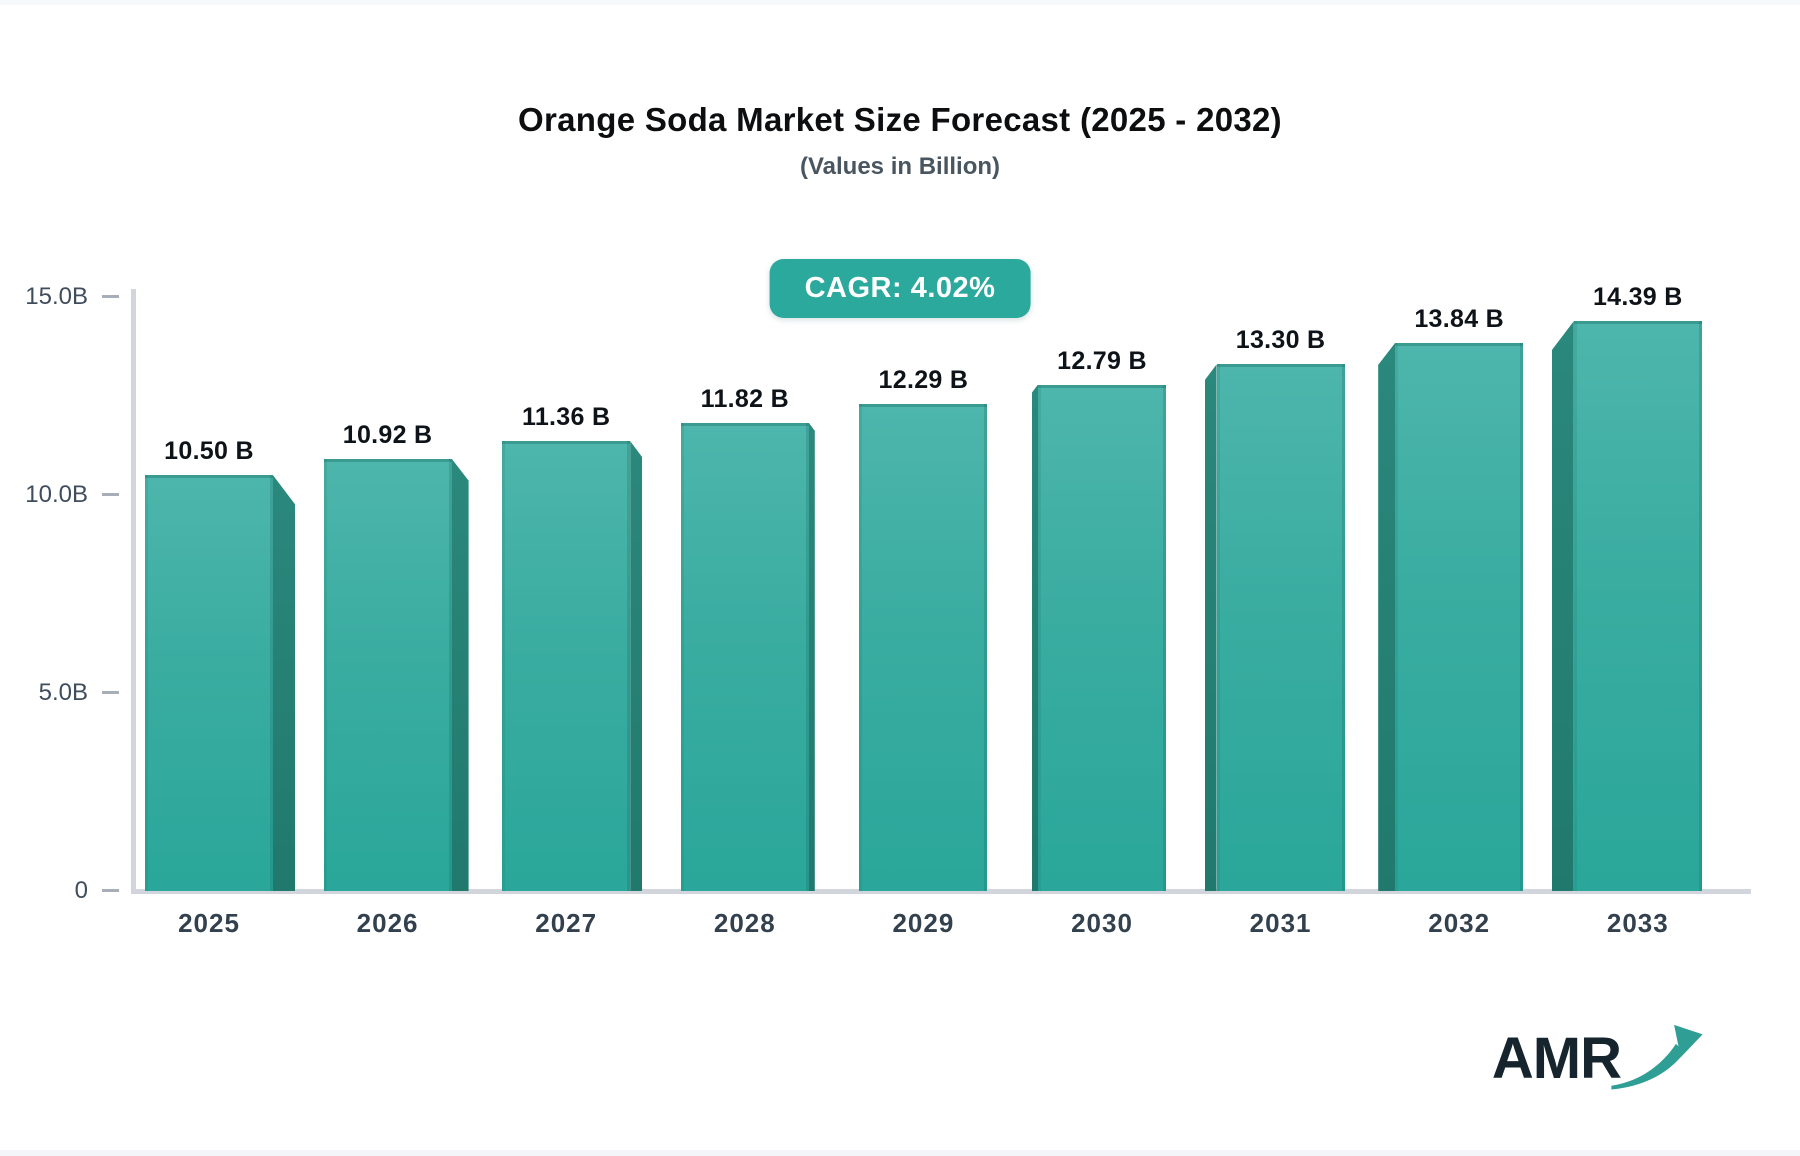  Describe the element at coordinates (1280, 923) in the screenshot. I see `x-tick-label: 2031` at that location.